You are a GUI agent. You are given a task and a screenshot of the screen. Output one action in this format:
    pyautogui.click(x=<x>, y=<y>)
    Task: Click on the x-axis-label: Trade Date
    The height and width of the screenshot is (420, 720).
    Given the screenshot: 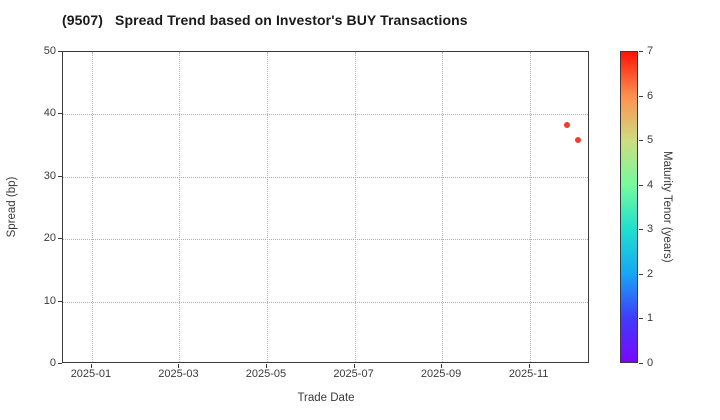 What is the action you would take?
    pyautogui.click(x=326, y=398)
    